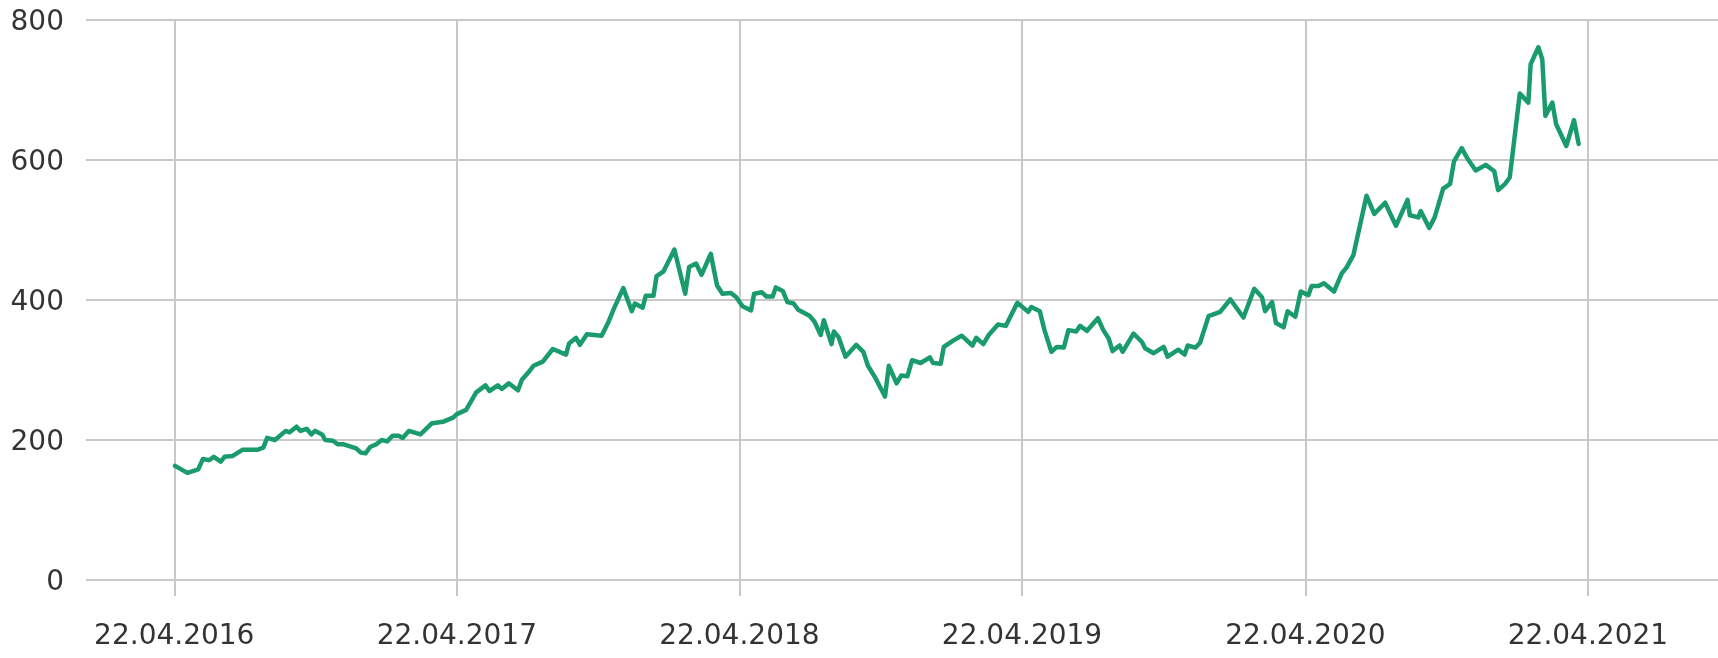 The image size is (1718, 658). Describe the element at coordinates (37, 440) in the screenshot. I see `y-tick-label: 200` at that location.